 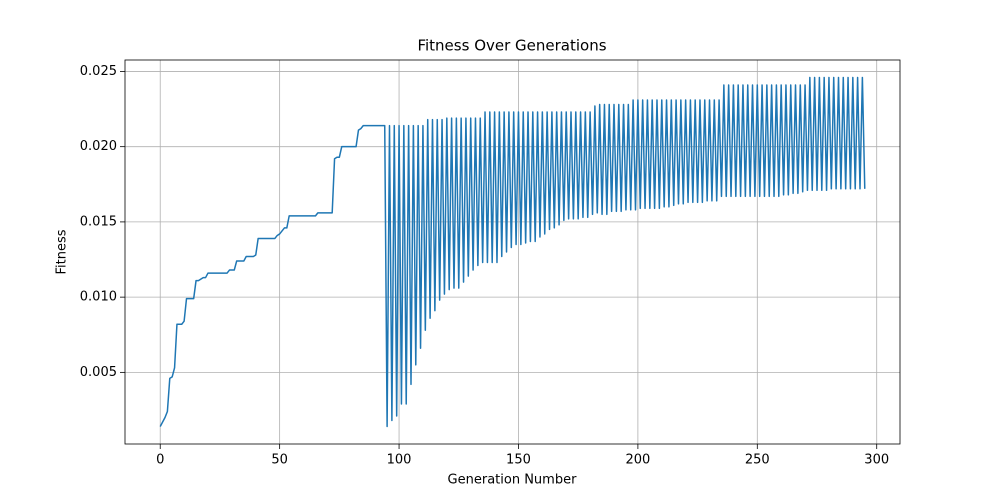 What do you see at coordinates (279, 460) in the screenshot?
I see `x-tick-label: 50` at bounding box center [279, 460].